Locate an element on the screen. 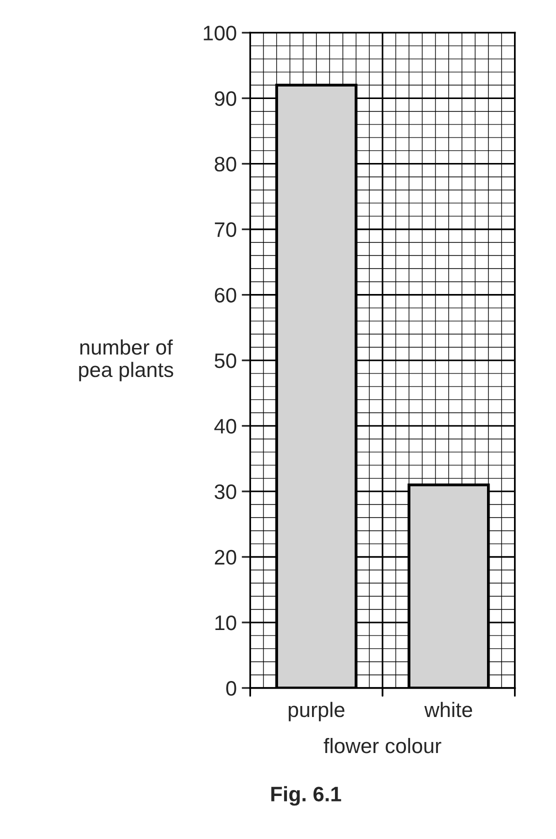 This screenshot has width=556, height=839. y-tick-label: 30 is located at coordinates (225, 492).